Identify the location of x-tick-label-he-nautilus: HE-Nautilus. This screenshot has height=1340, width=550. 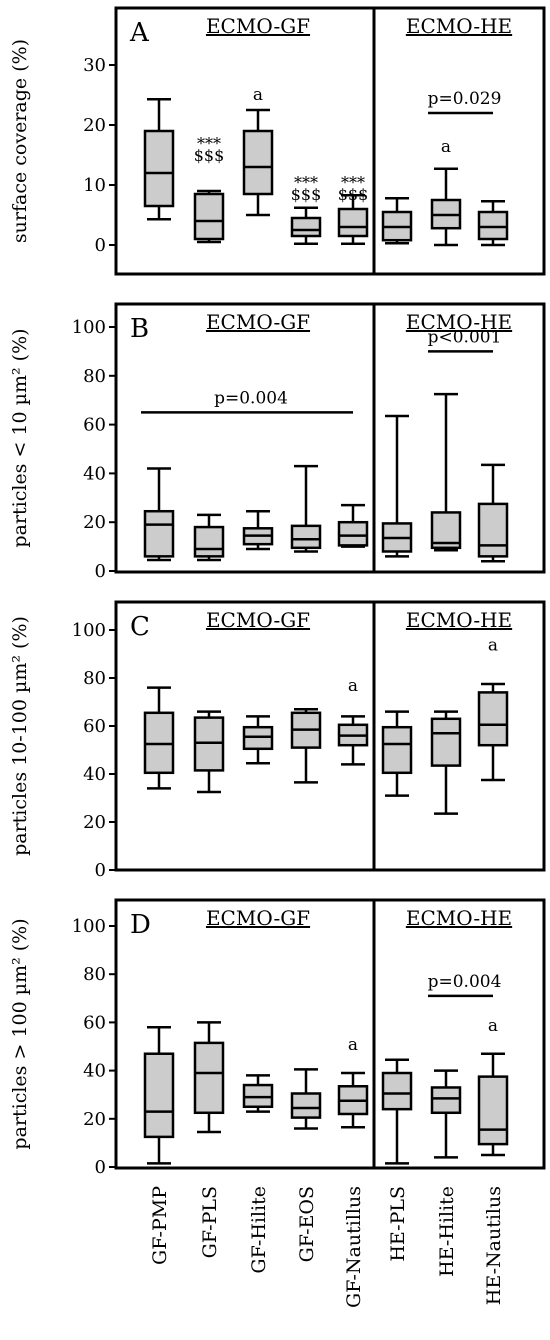
(494, 1245).